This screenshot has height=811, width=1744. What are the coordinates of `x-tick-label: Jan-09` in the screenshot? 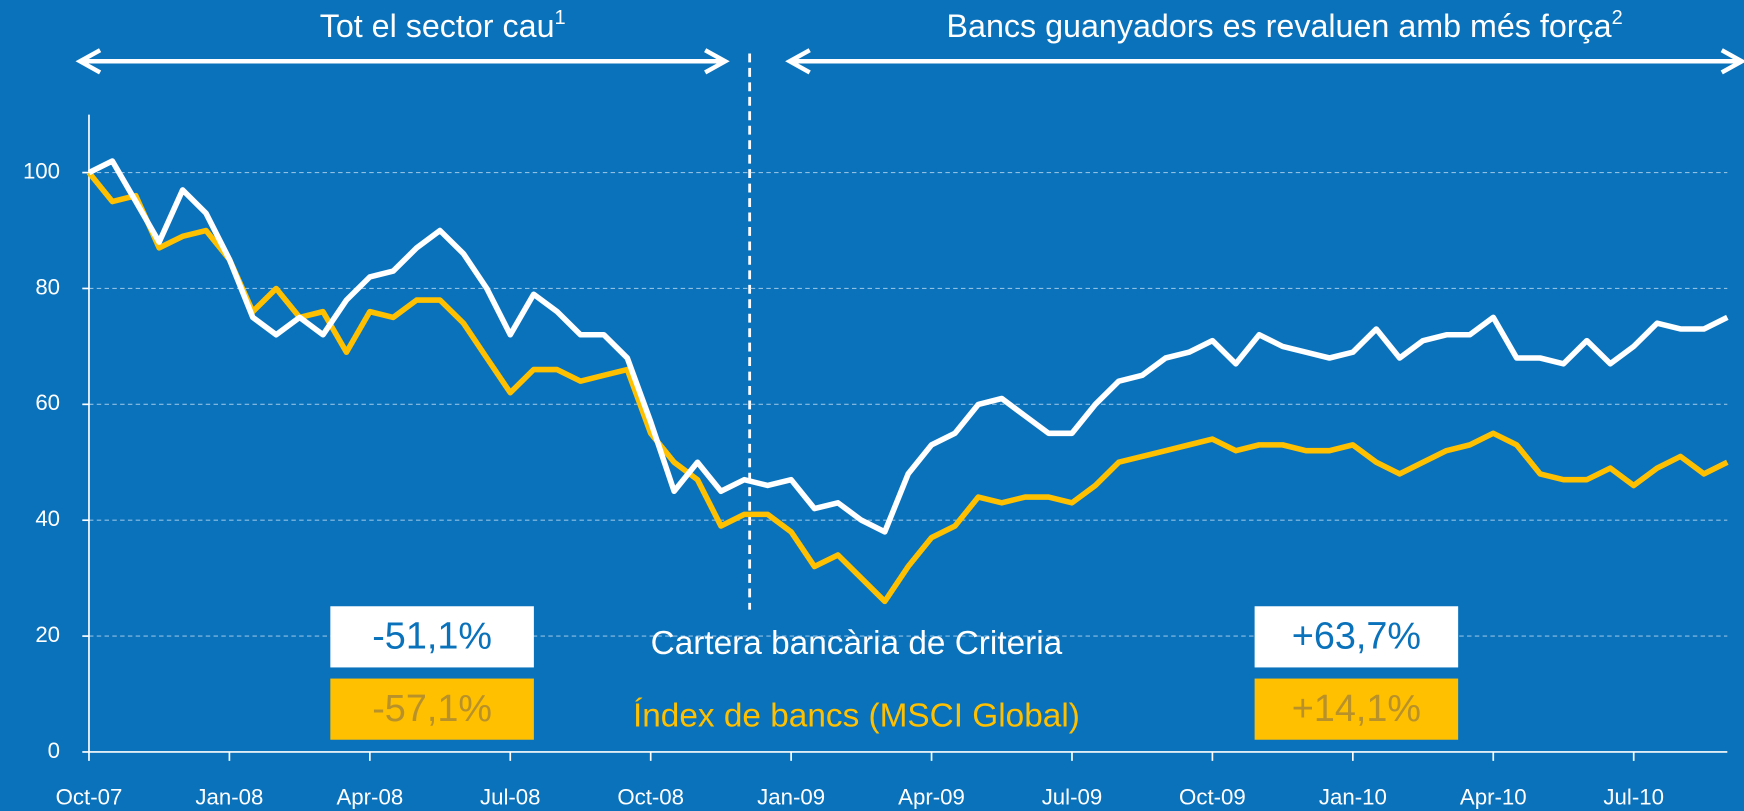 It's located at (791, 797).